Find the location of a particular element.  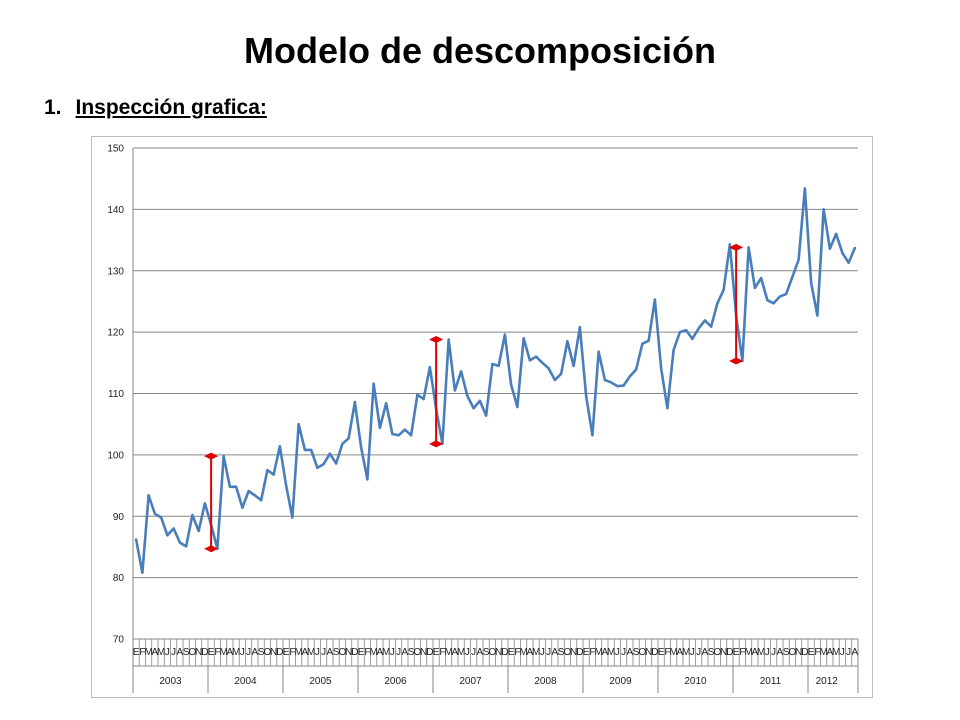

year-tick-label: 2003 is located at coordinates (170, 681).